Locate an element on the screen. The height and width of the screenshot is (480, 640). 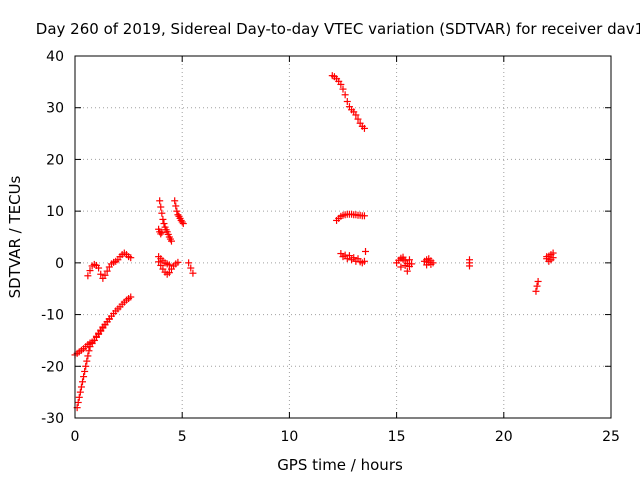
x-tick-label: 20 is located at coordinates (504, 437).